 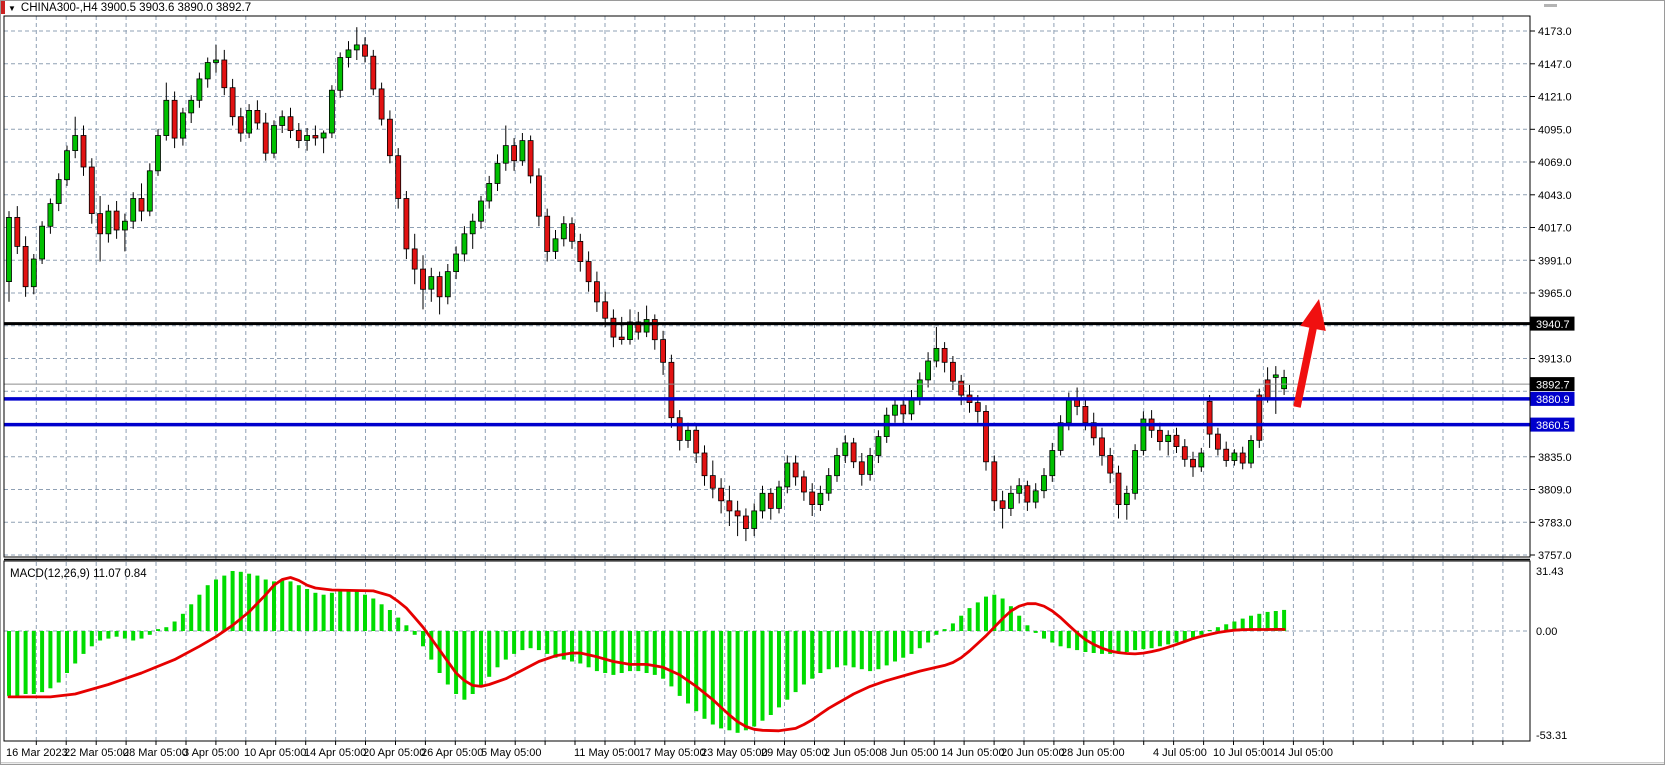 What do you see at coordinates (3, 7) in the screenshot?
I see `window-corner-accent` at bounding box center [3, 7].